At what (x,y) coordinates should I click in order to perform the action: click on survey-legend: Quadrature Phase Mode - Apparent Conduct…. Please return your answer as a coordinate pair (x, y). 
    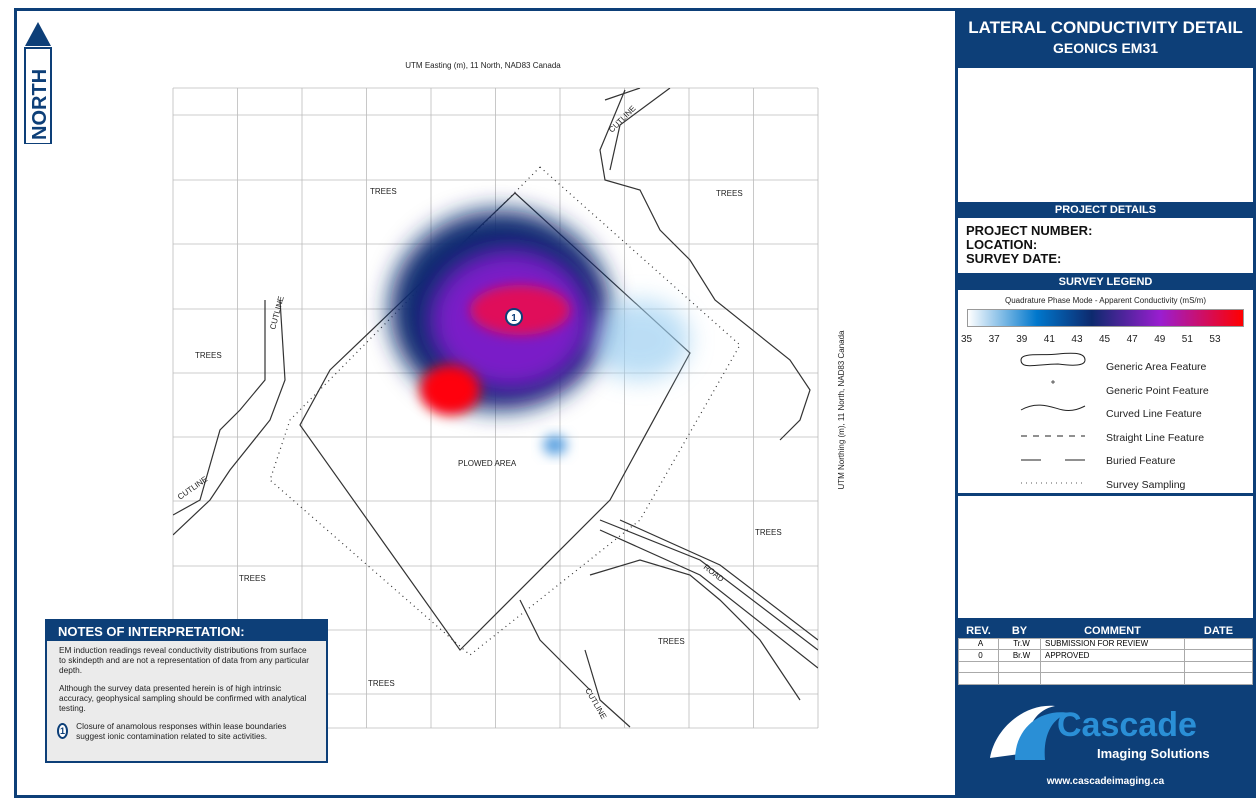
    Looking at the image, I should click on (1105, 391).